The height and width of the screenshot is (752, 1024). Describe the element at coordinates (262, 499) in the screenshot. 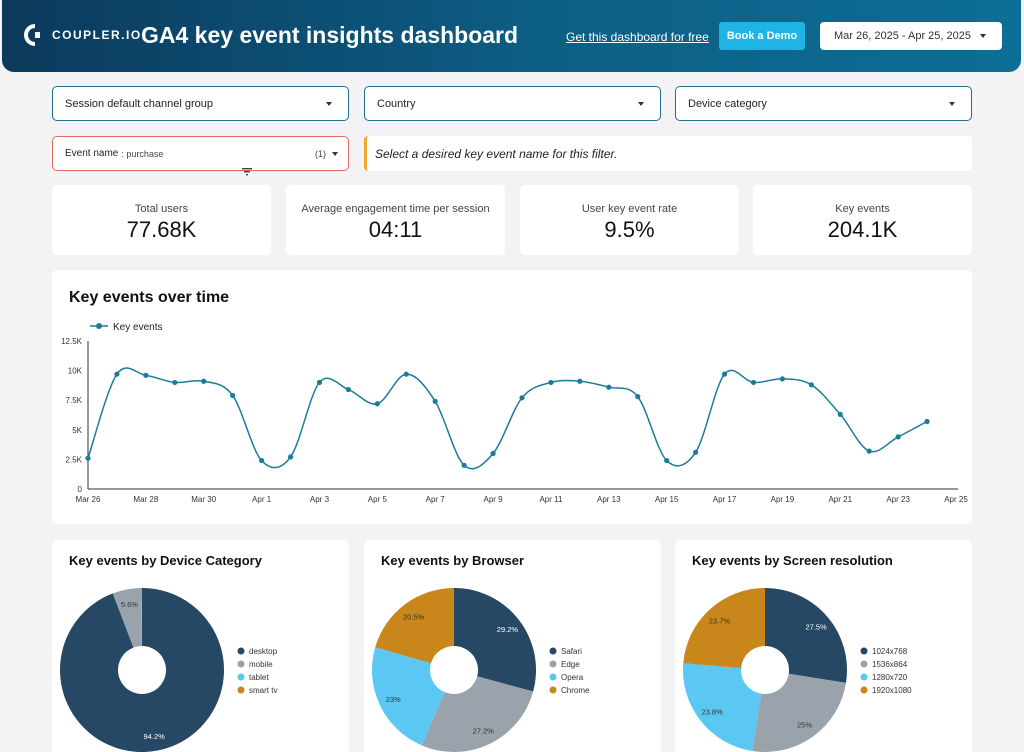

I see `x-tick-label: Apr 1` at that location.